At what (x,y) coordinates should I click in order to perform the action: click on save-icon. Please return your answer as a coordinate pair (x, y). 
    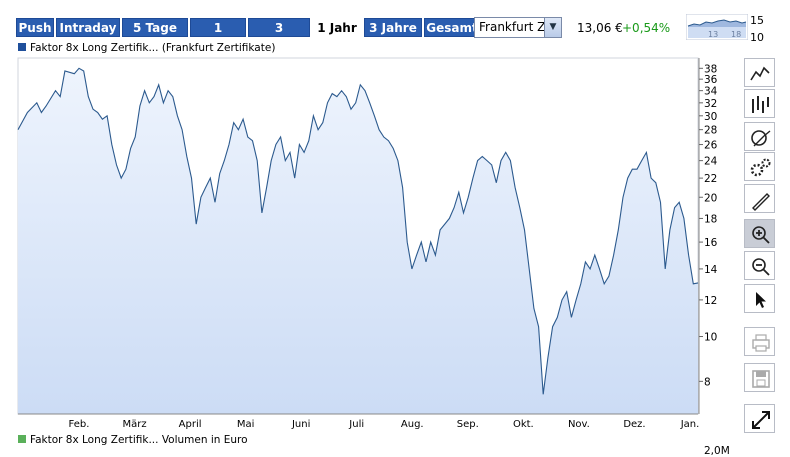
    Looking at the image, I should click on (761, 379).